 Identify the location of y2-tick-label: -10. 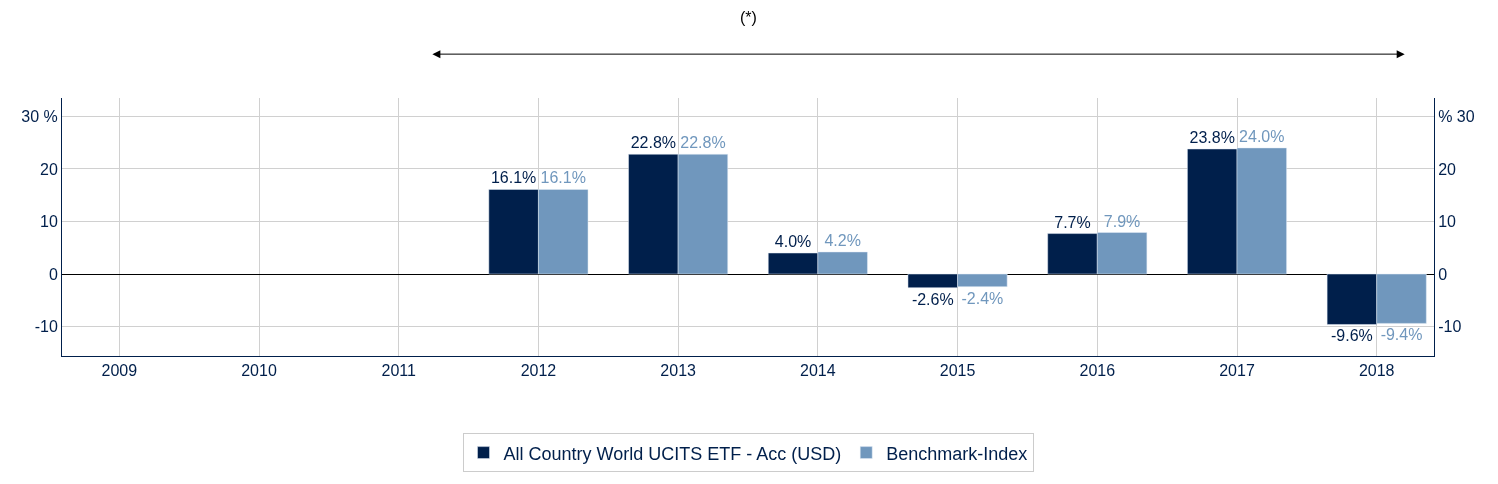
(1450, 327).